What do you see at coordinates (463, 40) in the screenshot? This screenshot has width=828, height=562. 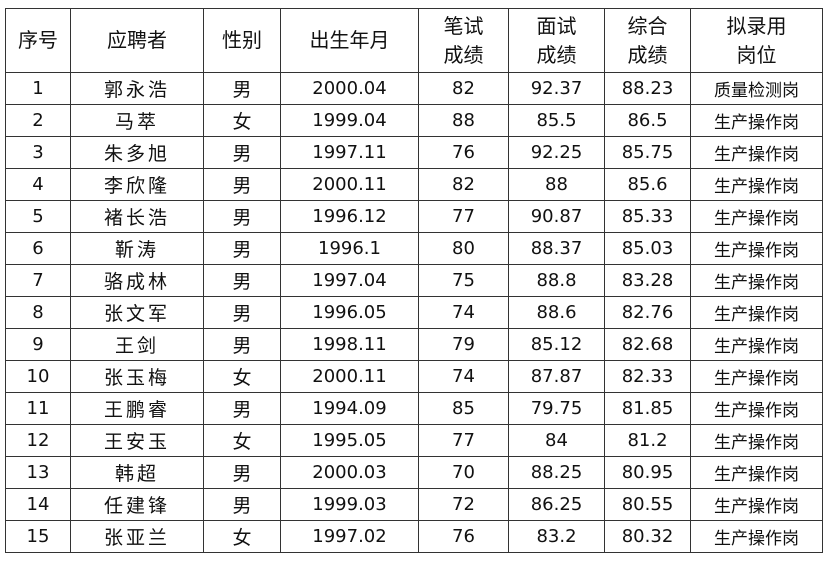 I see `header-written-score: 笔试 成绩` at bounding box center [463, 40].